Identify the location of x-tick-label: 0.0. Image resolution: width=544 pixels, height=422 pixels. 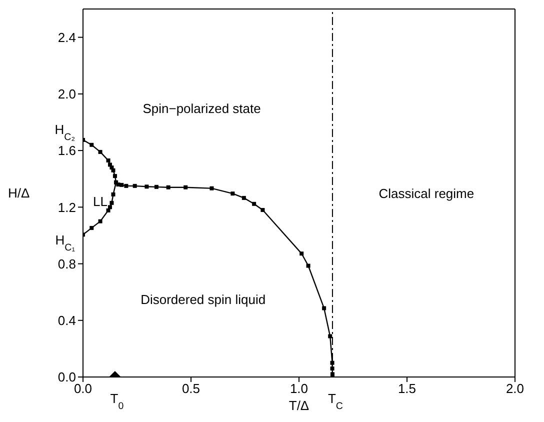
(83, 388).